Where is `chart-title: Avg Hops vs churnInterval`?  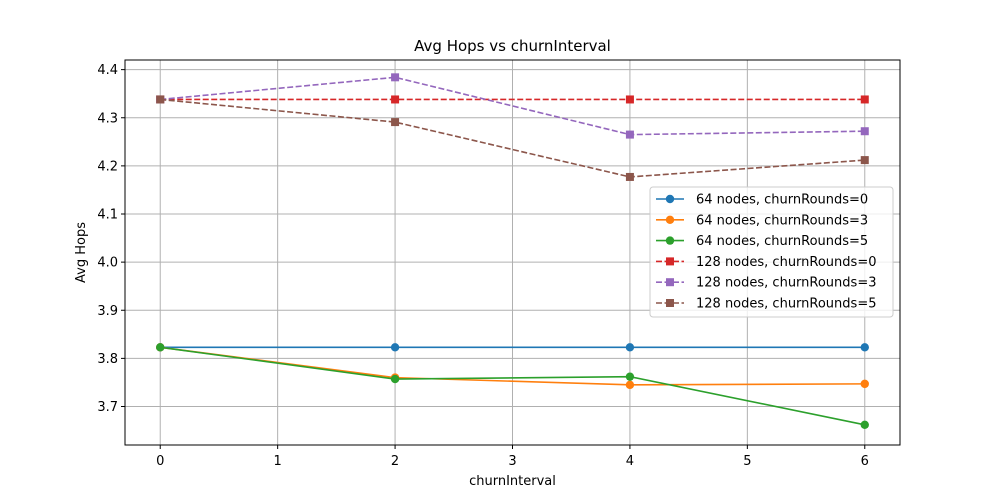
chart-title: Avg Hops vs churnInterval is located at coordinates (512, 46).